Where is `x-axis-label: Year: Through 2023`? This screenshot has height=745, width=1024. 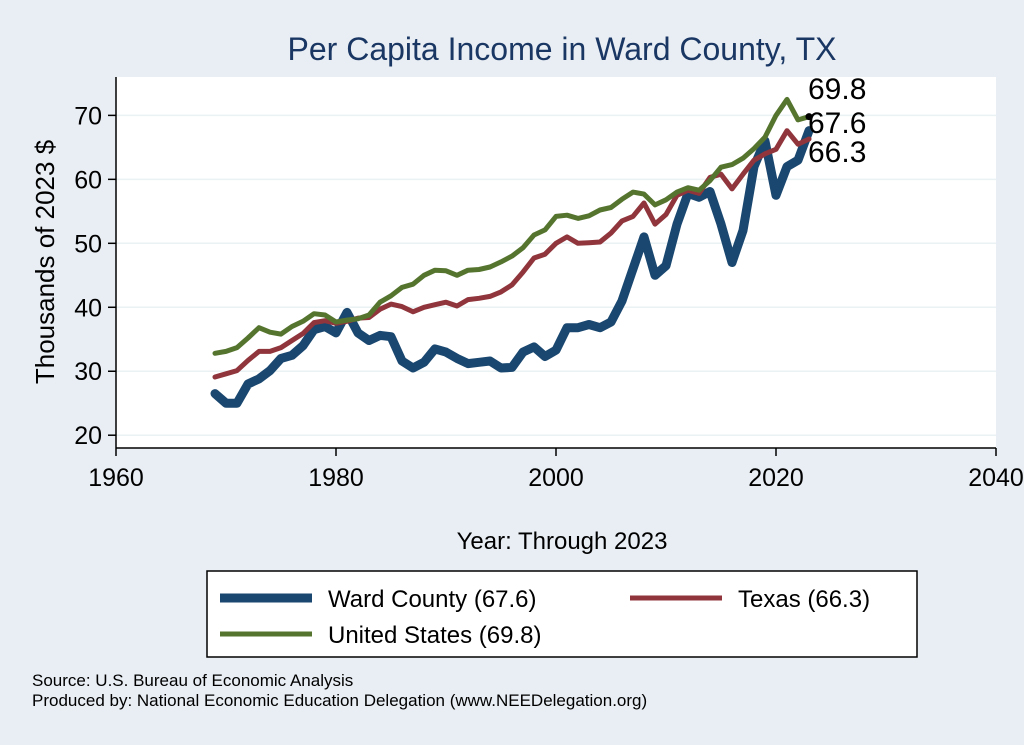
x-axis-label: Year: Through 2023 is located at coordinates (562, 541).